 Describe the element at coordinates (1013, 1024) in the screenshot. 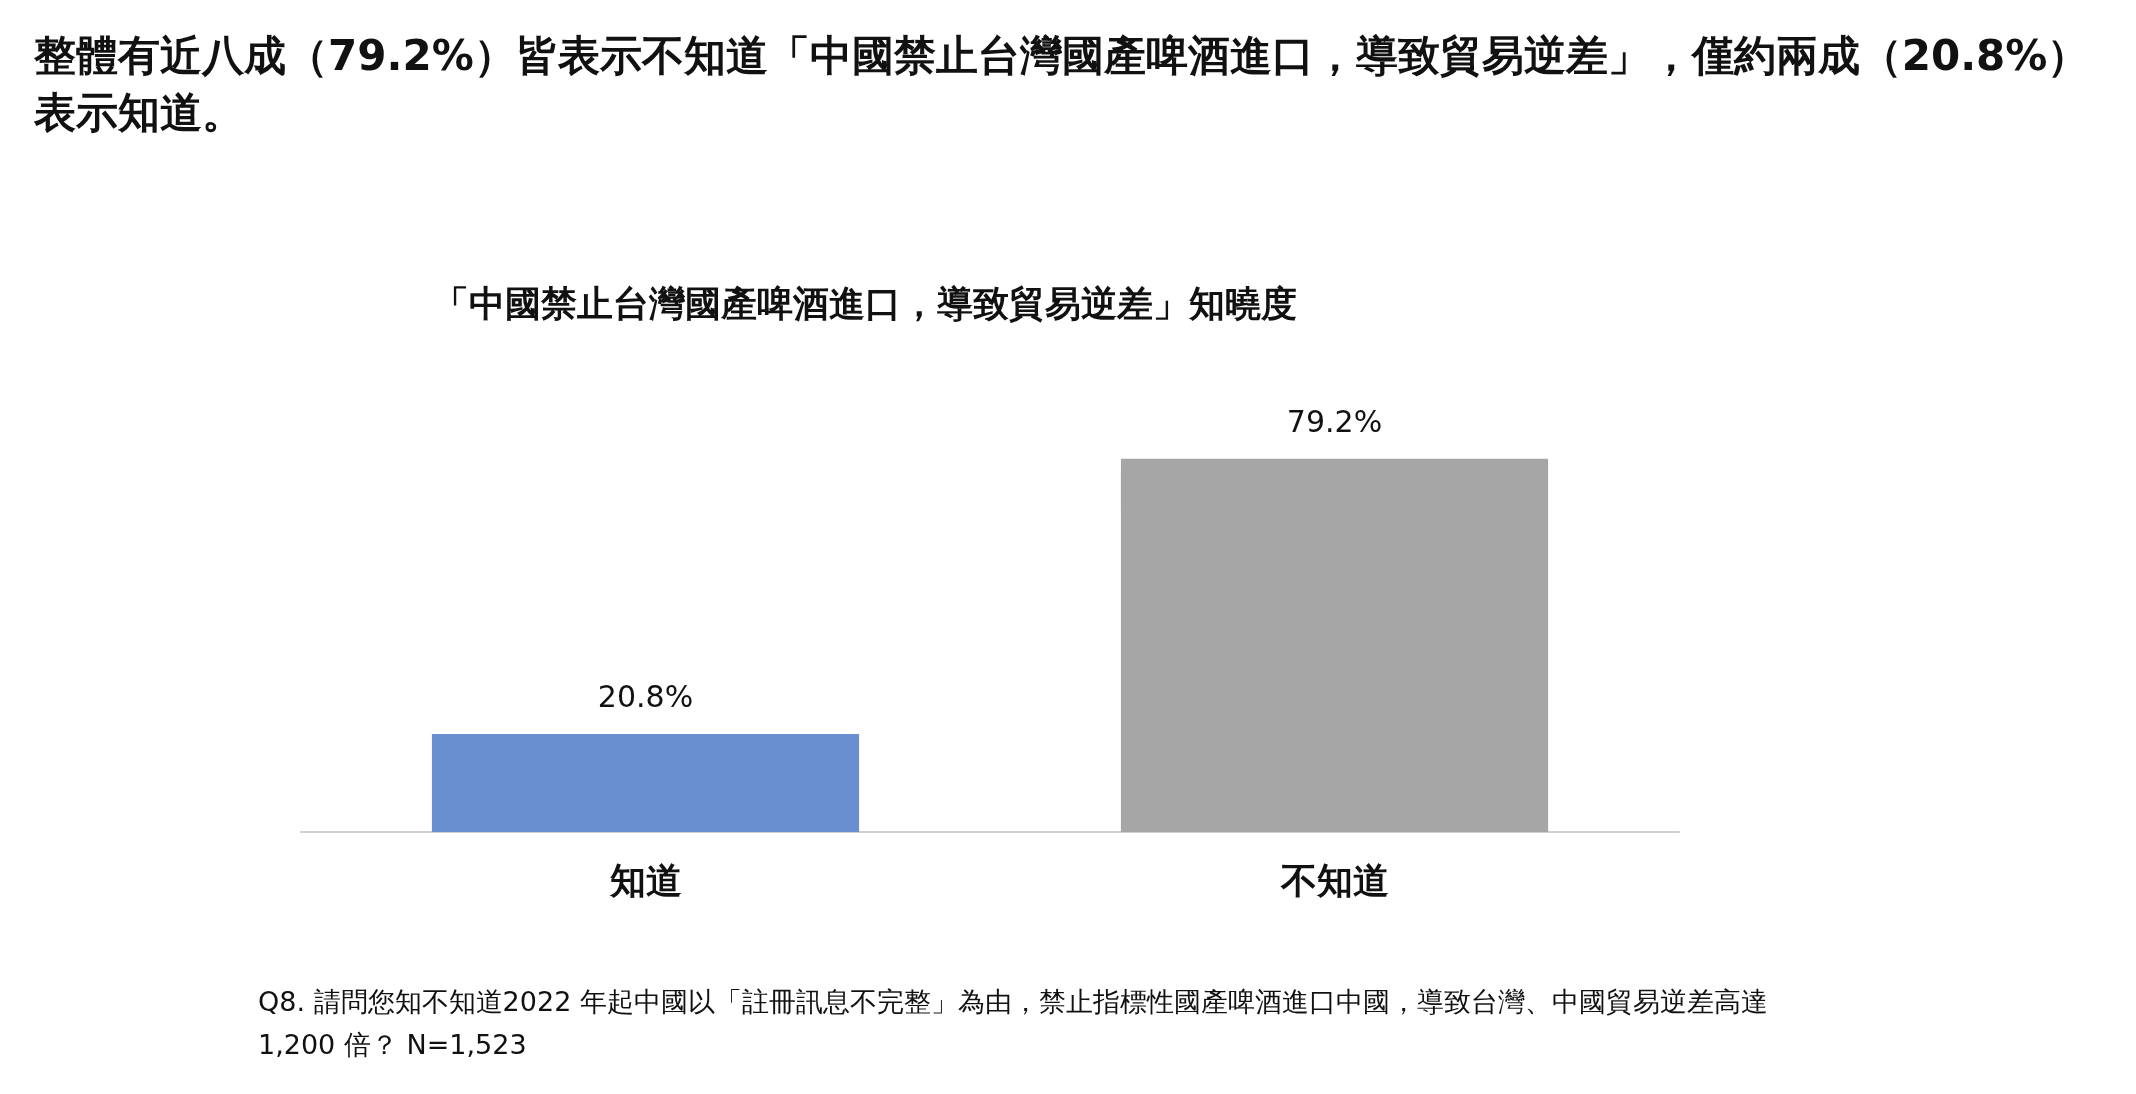

I see `text: Q8. 請問您知不知道2022 年起中國以「註冊訊息不完整」為由，禁止指標性國產啤酒進口中國，導致台灣、中國貿易逆差高達 1,200 倍？ N=1,523` at that location.